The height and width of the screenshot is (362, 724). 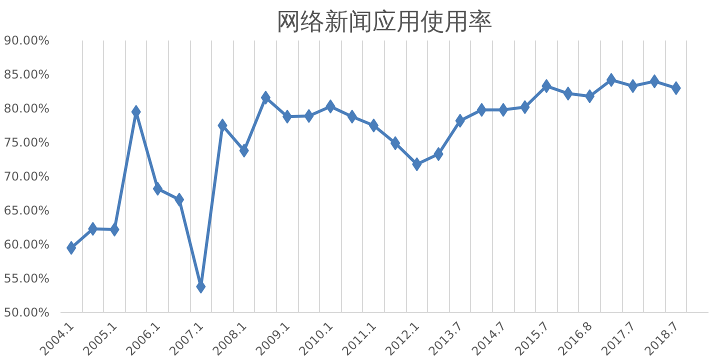 I want to click on y-tick-label: 50.00%, so click(x=27, y=313).